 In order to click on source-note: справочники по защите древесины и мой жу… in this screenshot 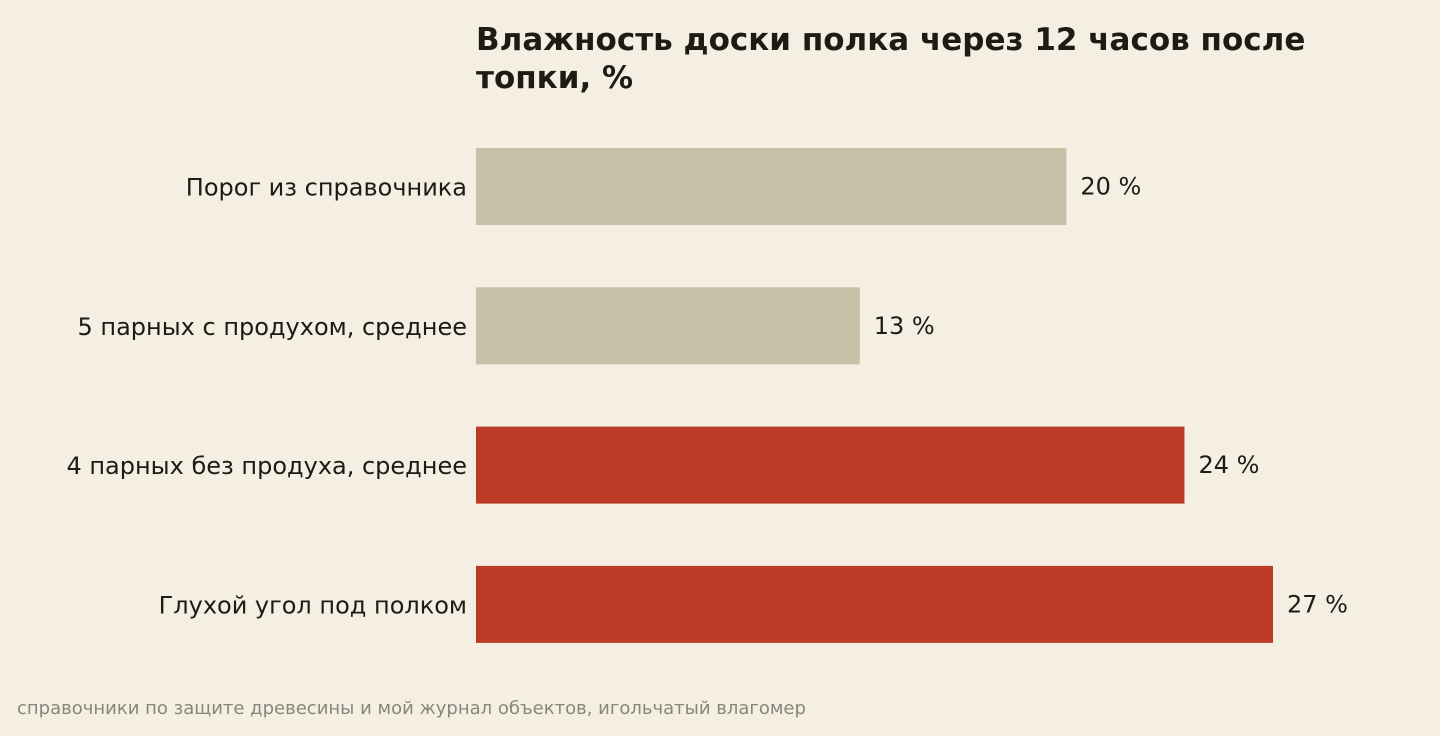, I will do `click(411, 708)`.